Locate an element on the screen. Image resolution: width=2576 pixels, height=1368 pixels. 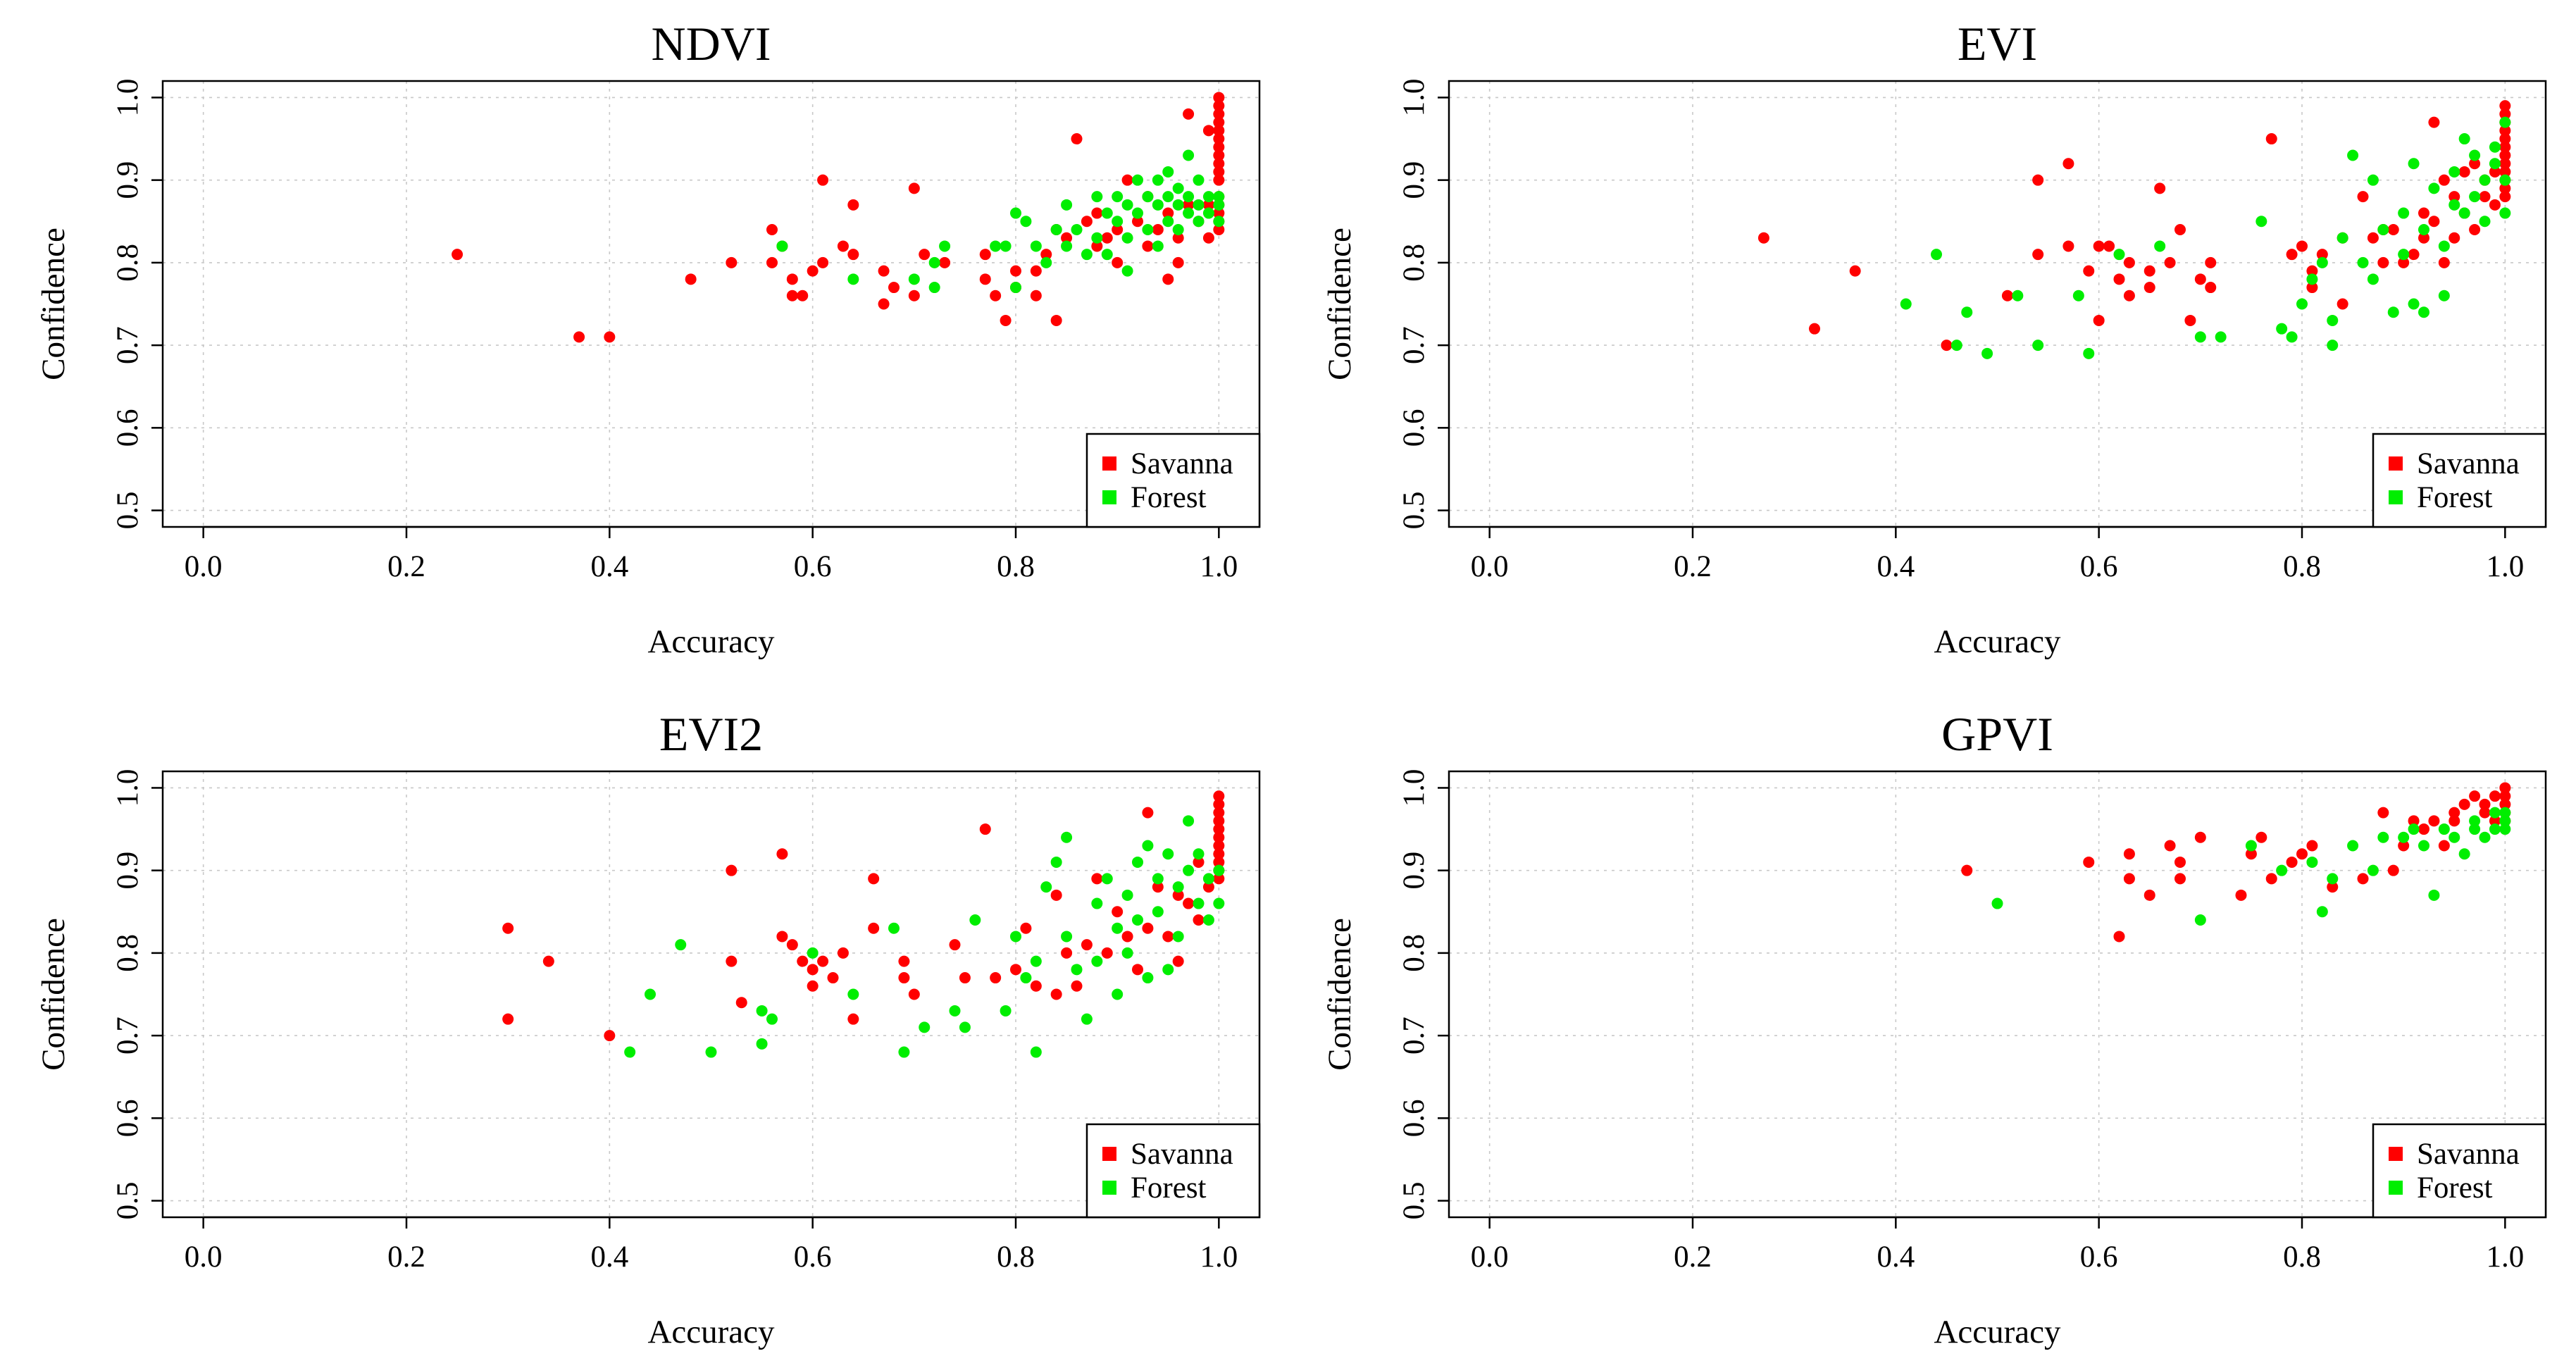
y-tick-label: 0.6 is located at coordinates (1414, 428).